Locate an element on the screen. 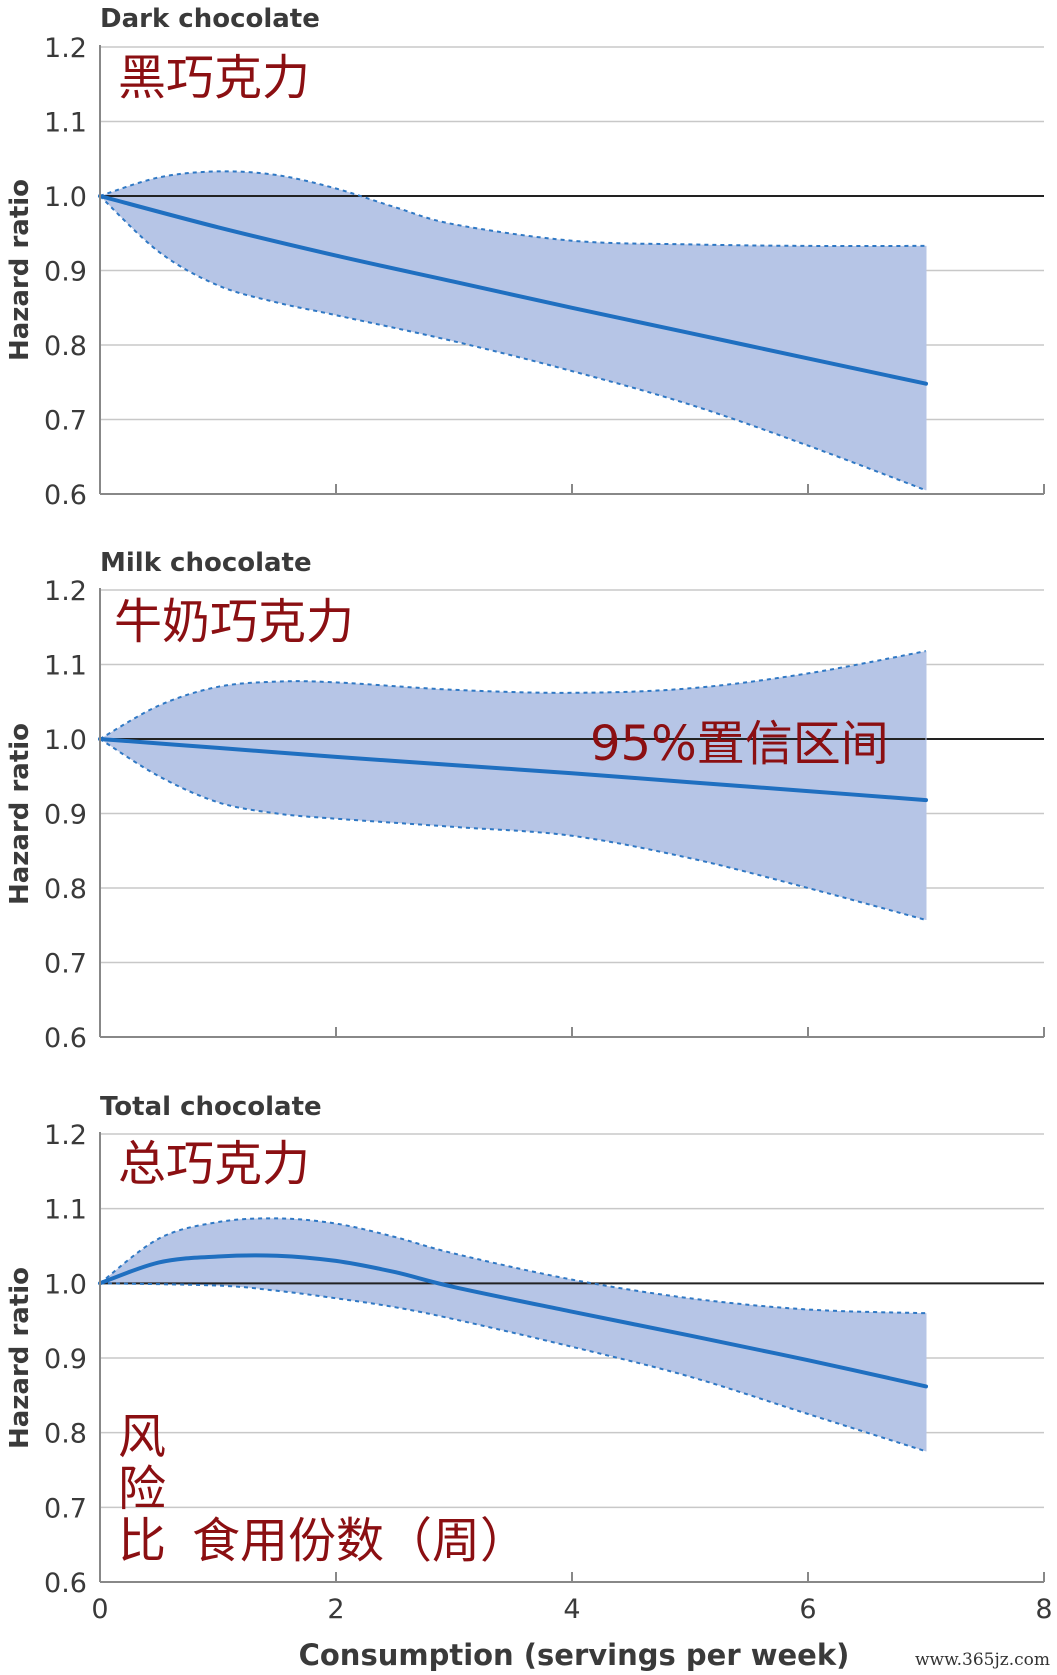 The image size is (1057, 1675). annotation-consumption: 食用份数（周） is located at coordinates (360, 1541).